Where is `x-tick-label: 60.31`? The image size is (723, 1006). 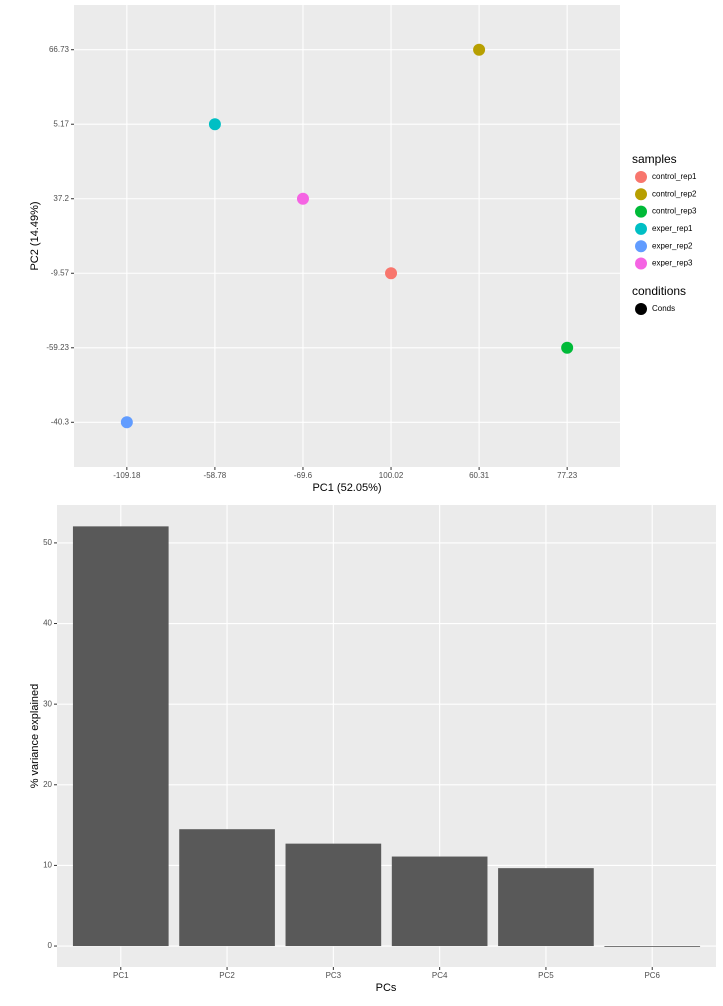 x-tick-label: 60.31 is located at coordinates (479, 475).